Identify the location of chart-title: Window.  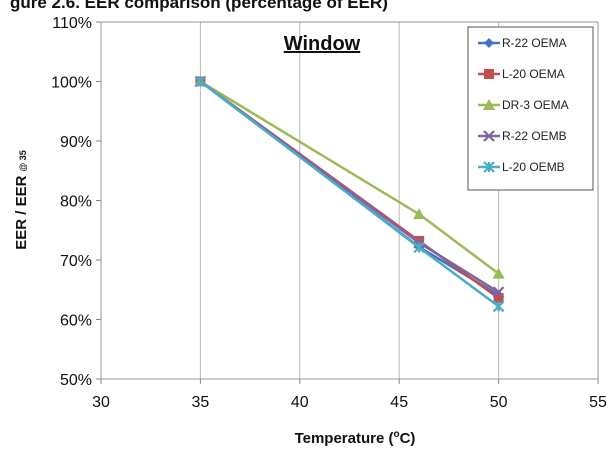
(322, 44).